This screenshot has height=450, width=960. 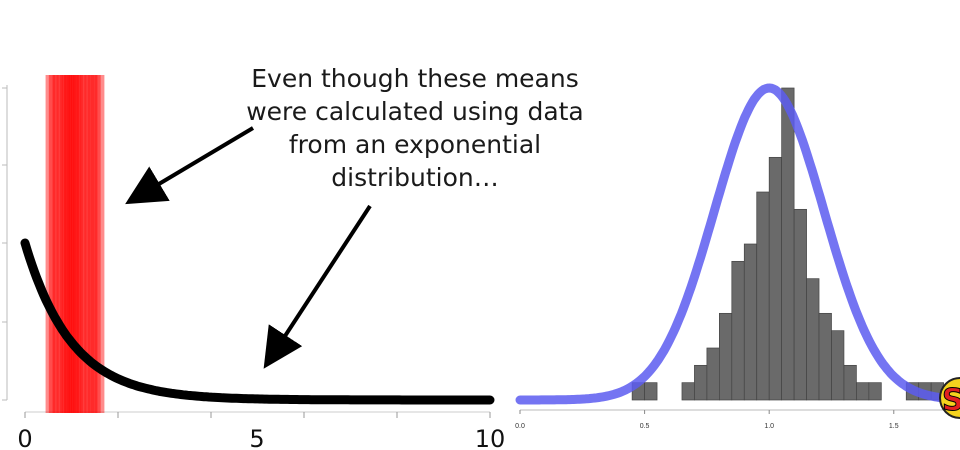 What do you see at coordinates (415, 144) in the screenshot?
I see `annotation-line-3: from an exponential` at bounding box center [415, 144].